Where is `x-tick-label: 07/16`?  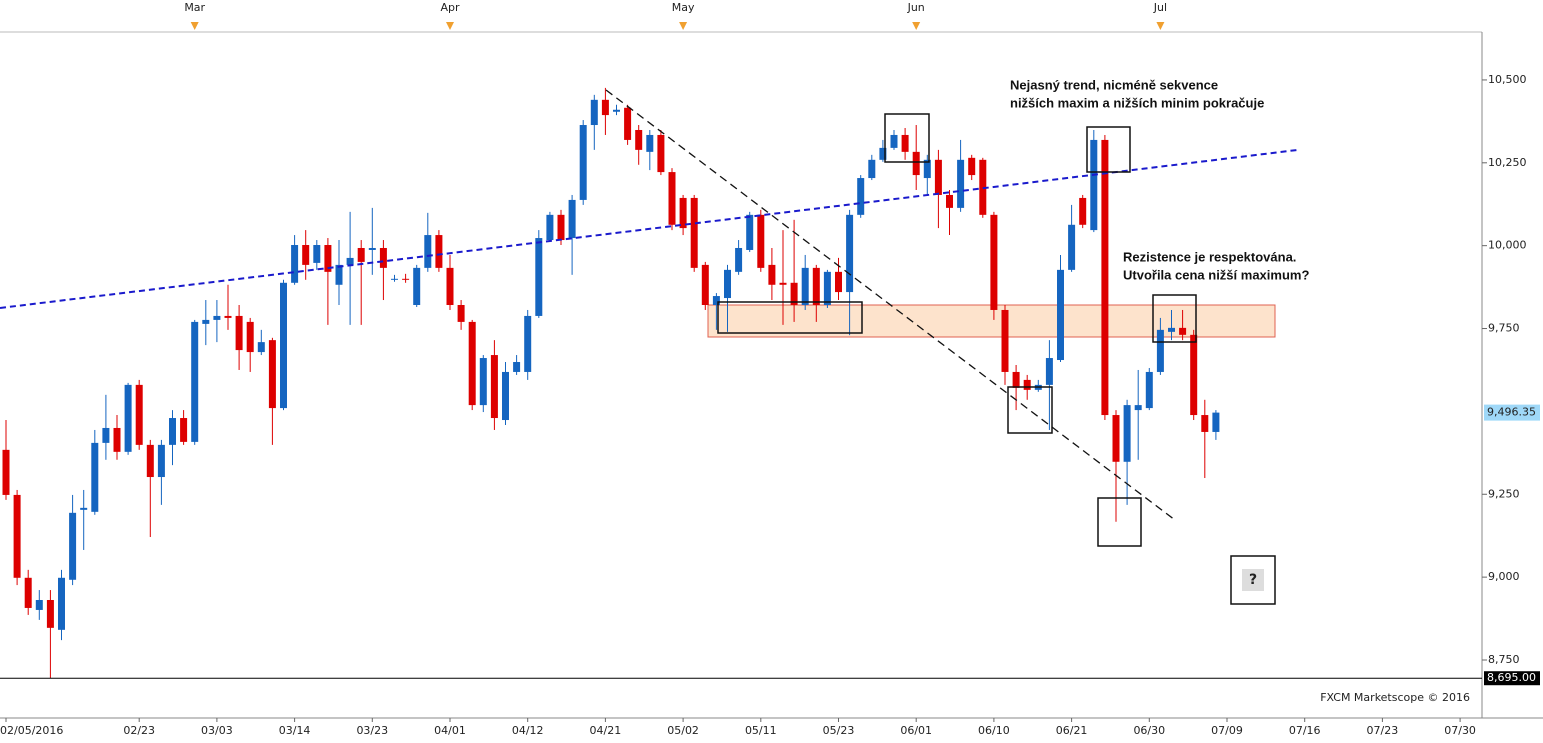 x-tick-label: 07/16 is located at coordinates (1305, 730).